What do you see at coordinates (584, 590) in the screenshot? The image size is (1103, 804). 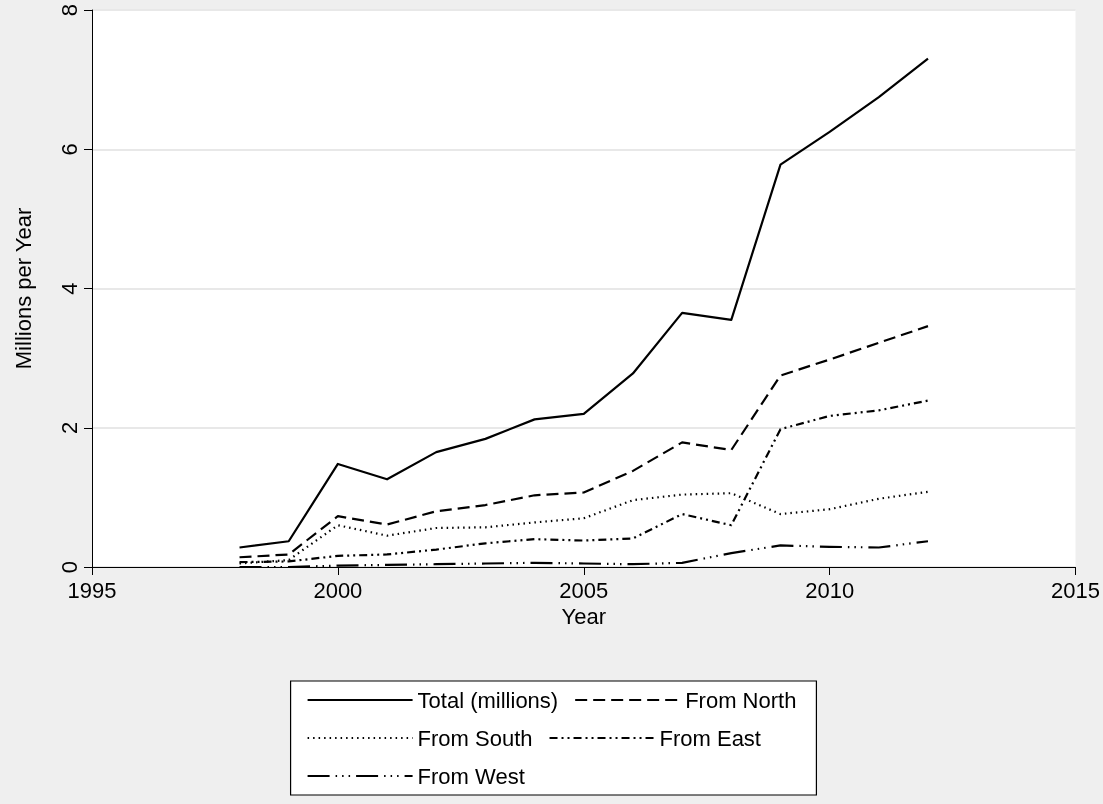 I see `x-tick-label: 2005` at bounding box center [584, 590].